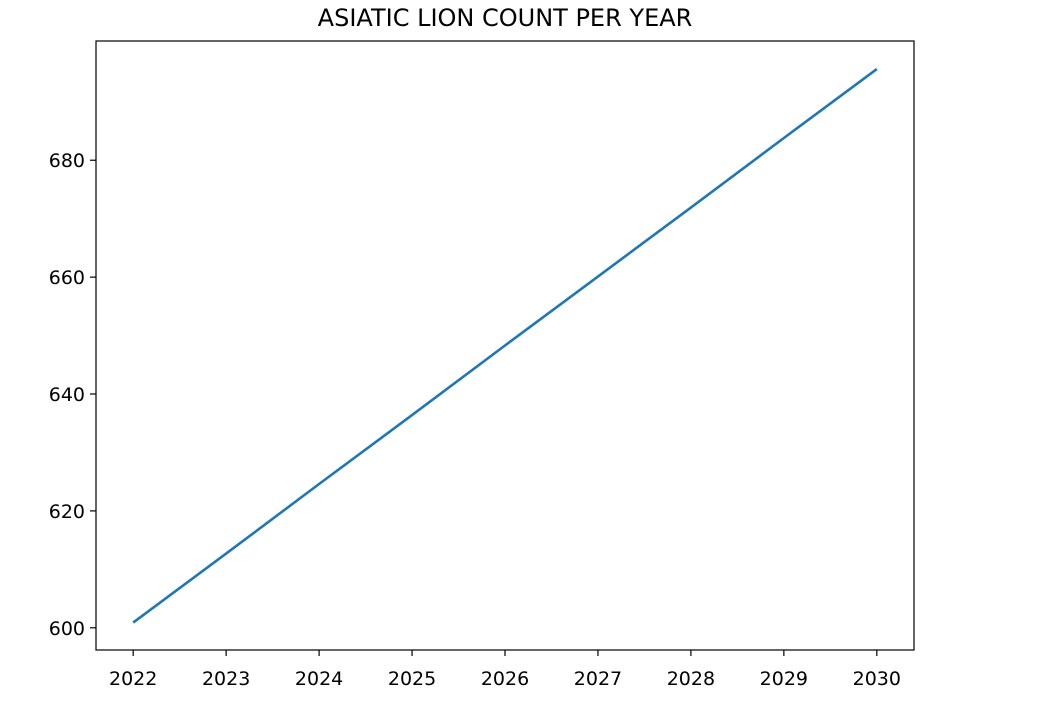 This screenshot has height=711, width=1048. I want to click on x-tick-label: 2025, so click(412, 679).